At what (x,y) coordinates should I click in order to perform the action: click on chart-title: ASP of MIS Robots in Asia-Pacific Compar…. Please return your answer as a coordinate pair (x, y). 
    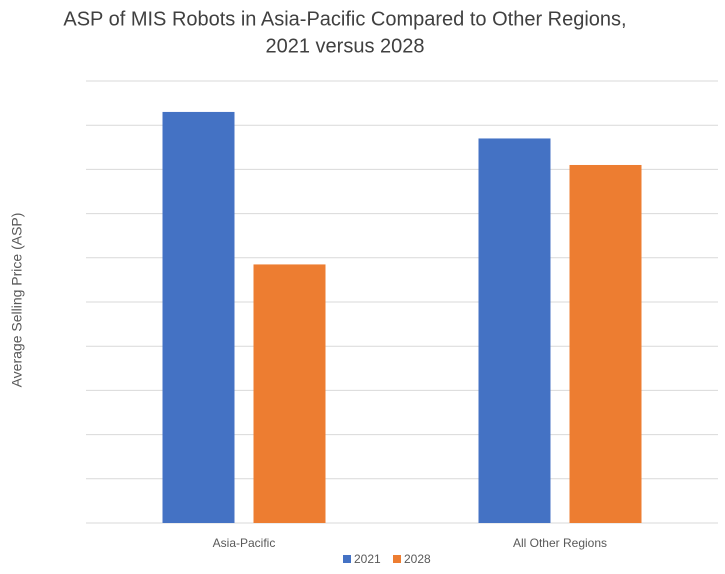
    Looking at the image, I should click on (344, 19).